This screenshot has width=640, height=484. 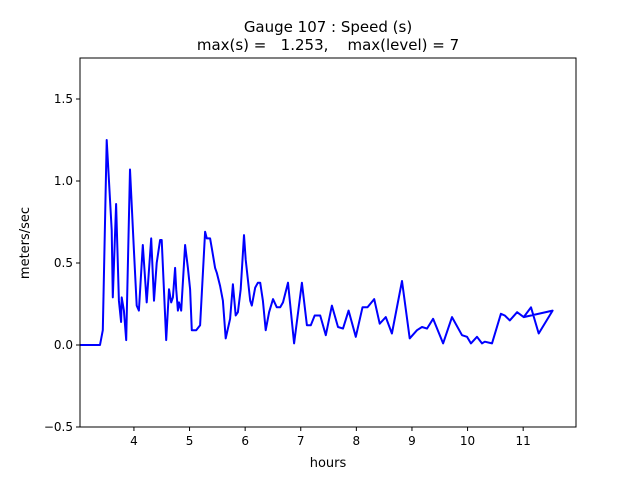 What do you see at coordinates (25, 243) in the screenshot?
I see `y-axis-label: meters/sec` at bounding box center [25, 243].